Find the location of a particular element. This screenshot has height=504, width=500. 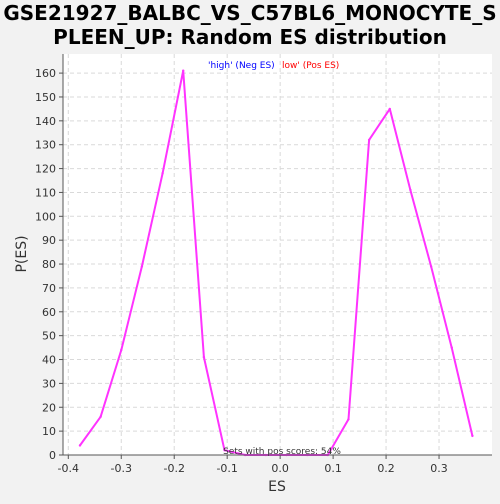

y-tick-label: 100 is located at coordinates (45, 216).